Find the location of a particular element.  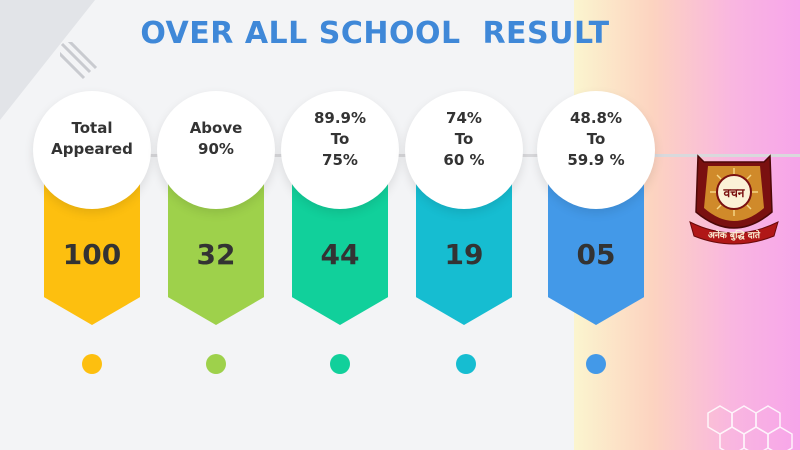

emblem-ribbon-text: अनेक बुद्धि दाते is located at coordinates (734, 235).